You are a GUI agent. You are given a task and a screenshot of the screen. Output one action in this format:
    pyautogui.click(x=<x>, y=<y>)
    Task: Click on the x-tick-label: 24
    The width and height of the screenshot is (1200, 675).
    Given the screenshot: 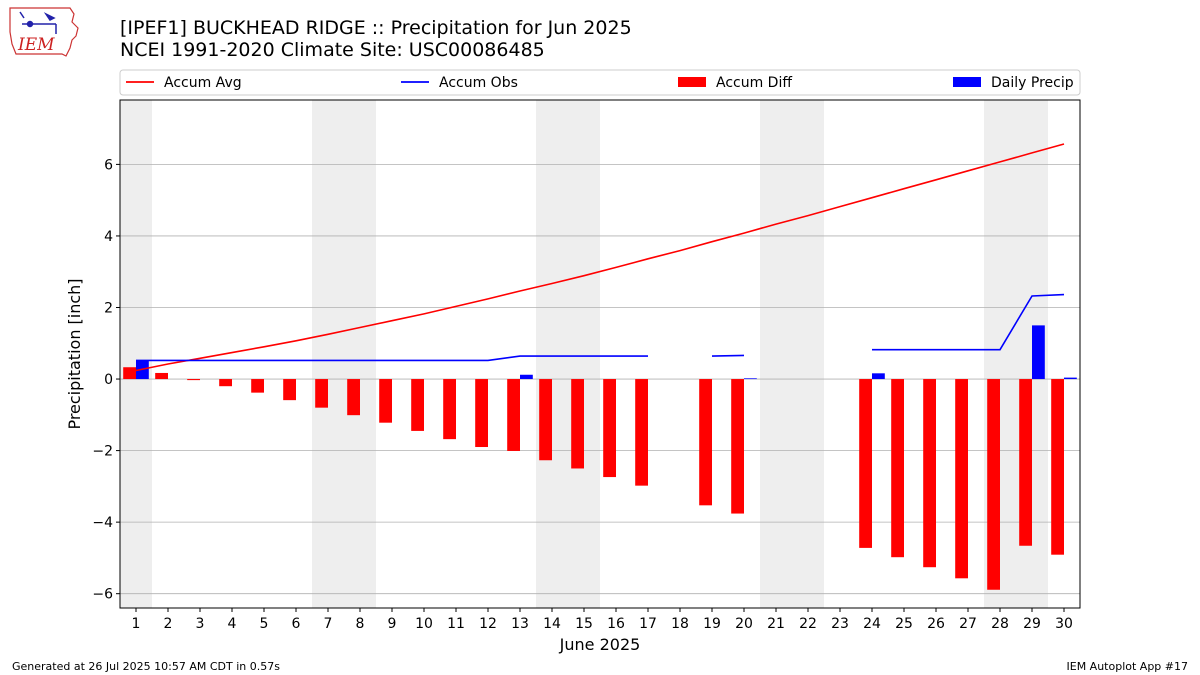 What is the action you would take?
    pyautogui.click(x=872, y=624)
    